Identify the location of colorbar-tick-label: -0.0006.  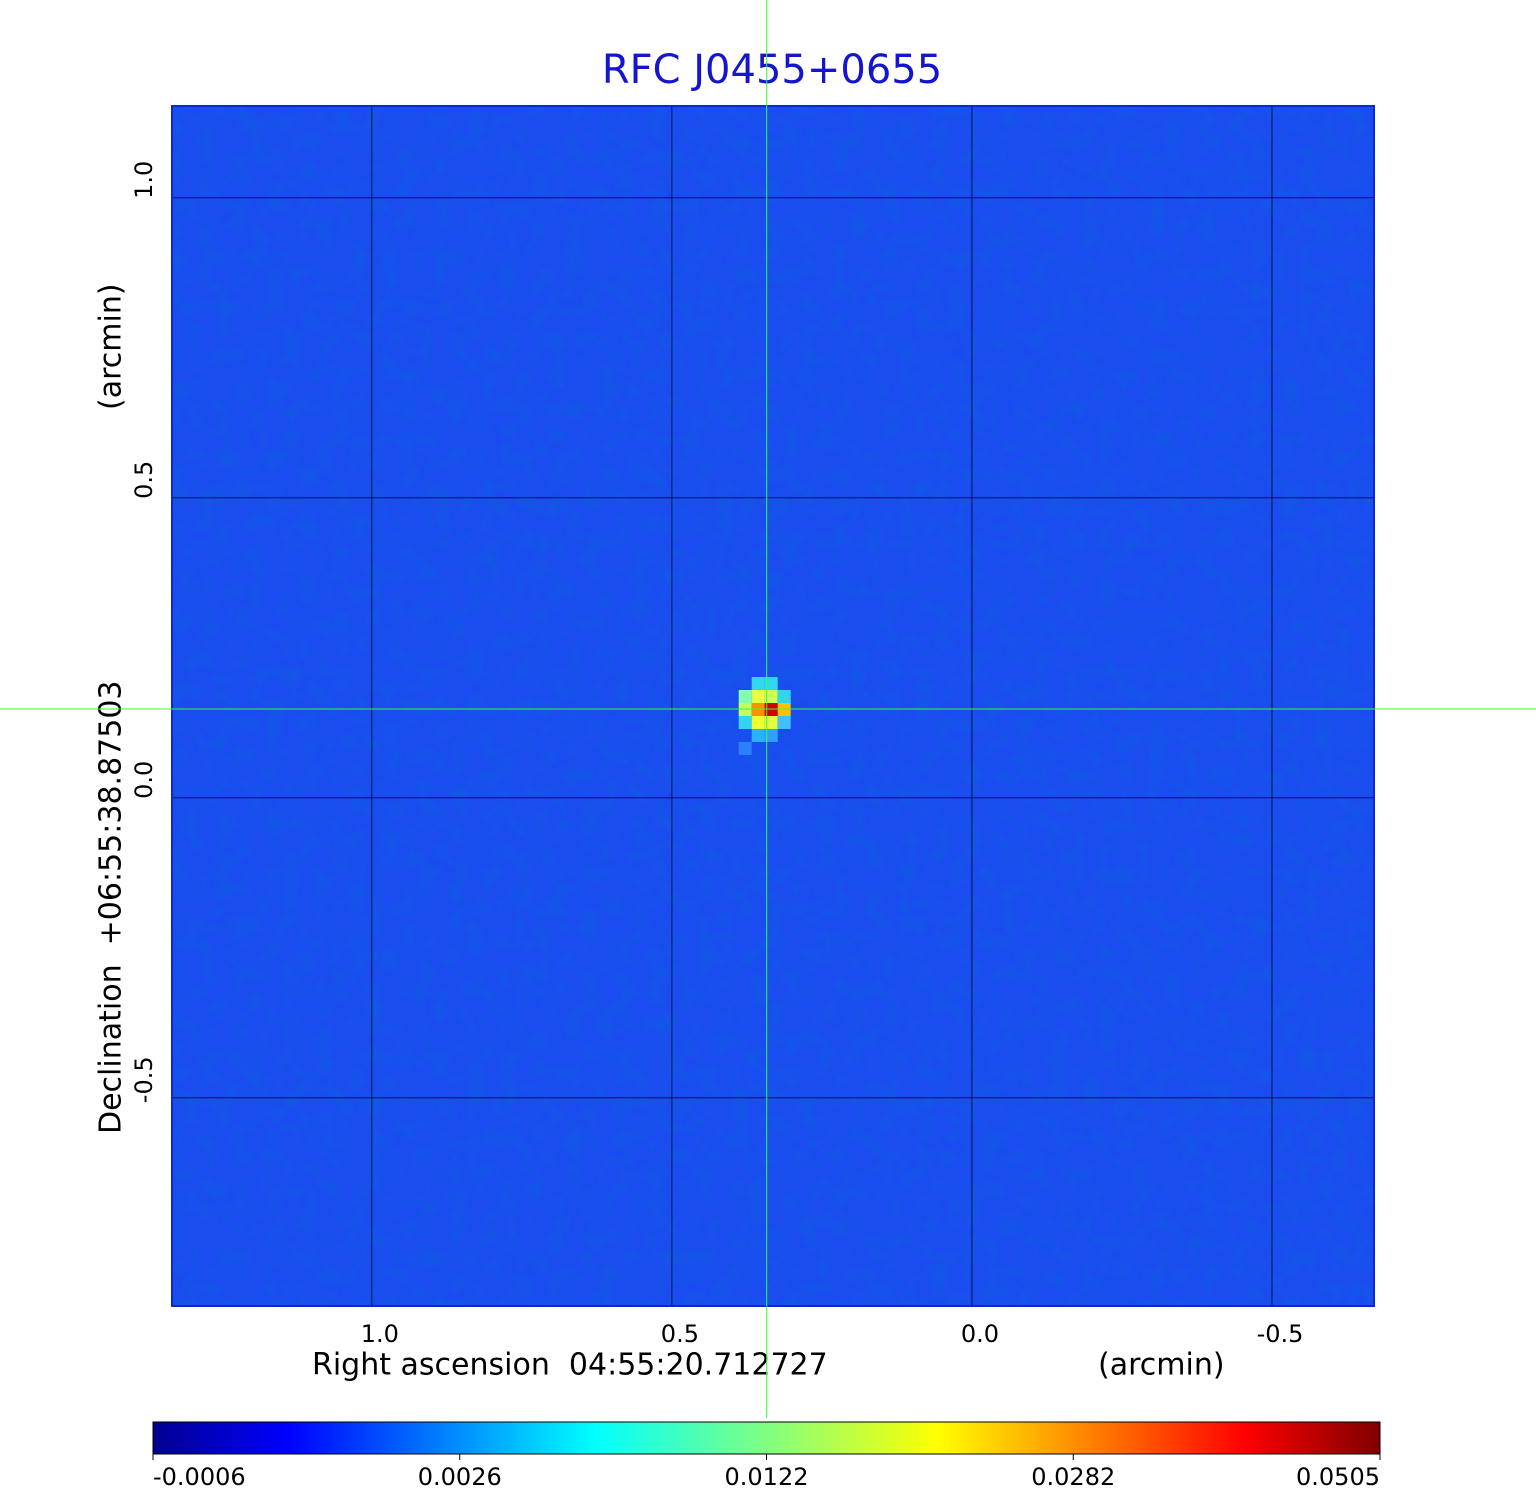
(199, 1477).